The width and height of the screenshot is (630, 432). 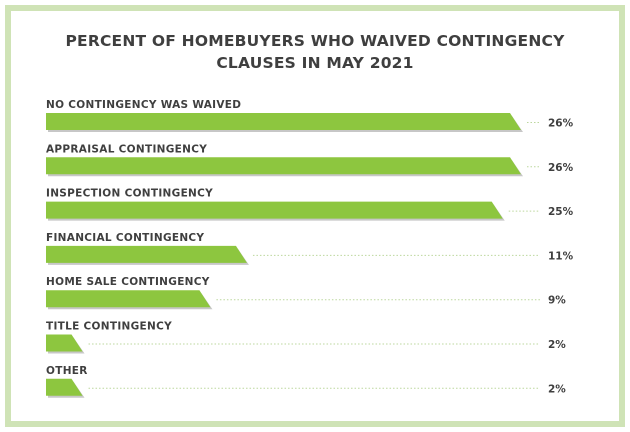 What do you see at coordinates (129, 194) in the screenshot?
I see `category-label: INSPECTION CONTINGENCY` at bounding box center [129, 194].